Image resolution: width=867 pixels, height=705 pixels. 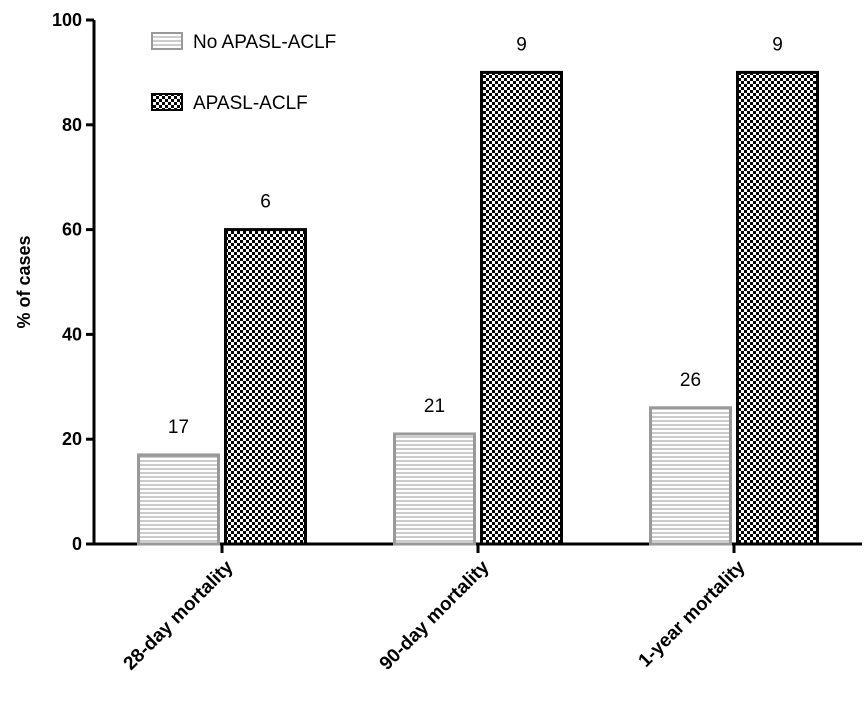 I want to click on y-tick-label: 60, so click(x=72, y=230).